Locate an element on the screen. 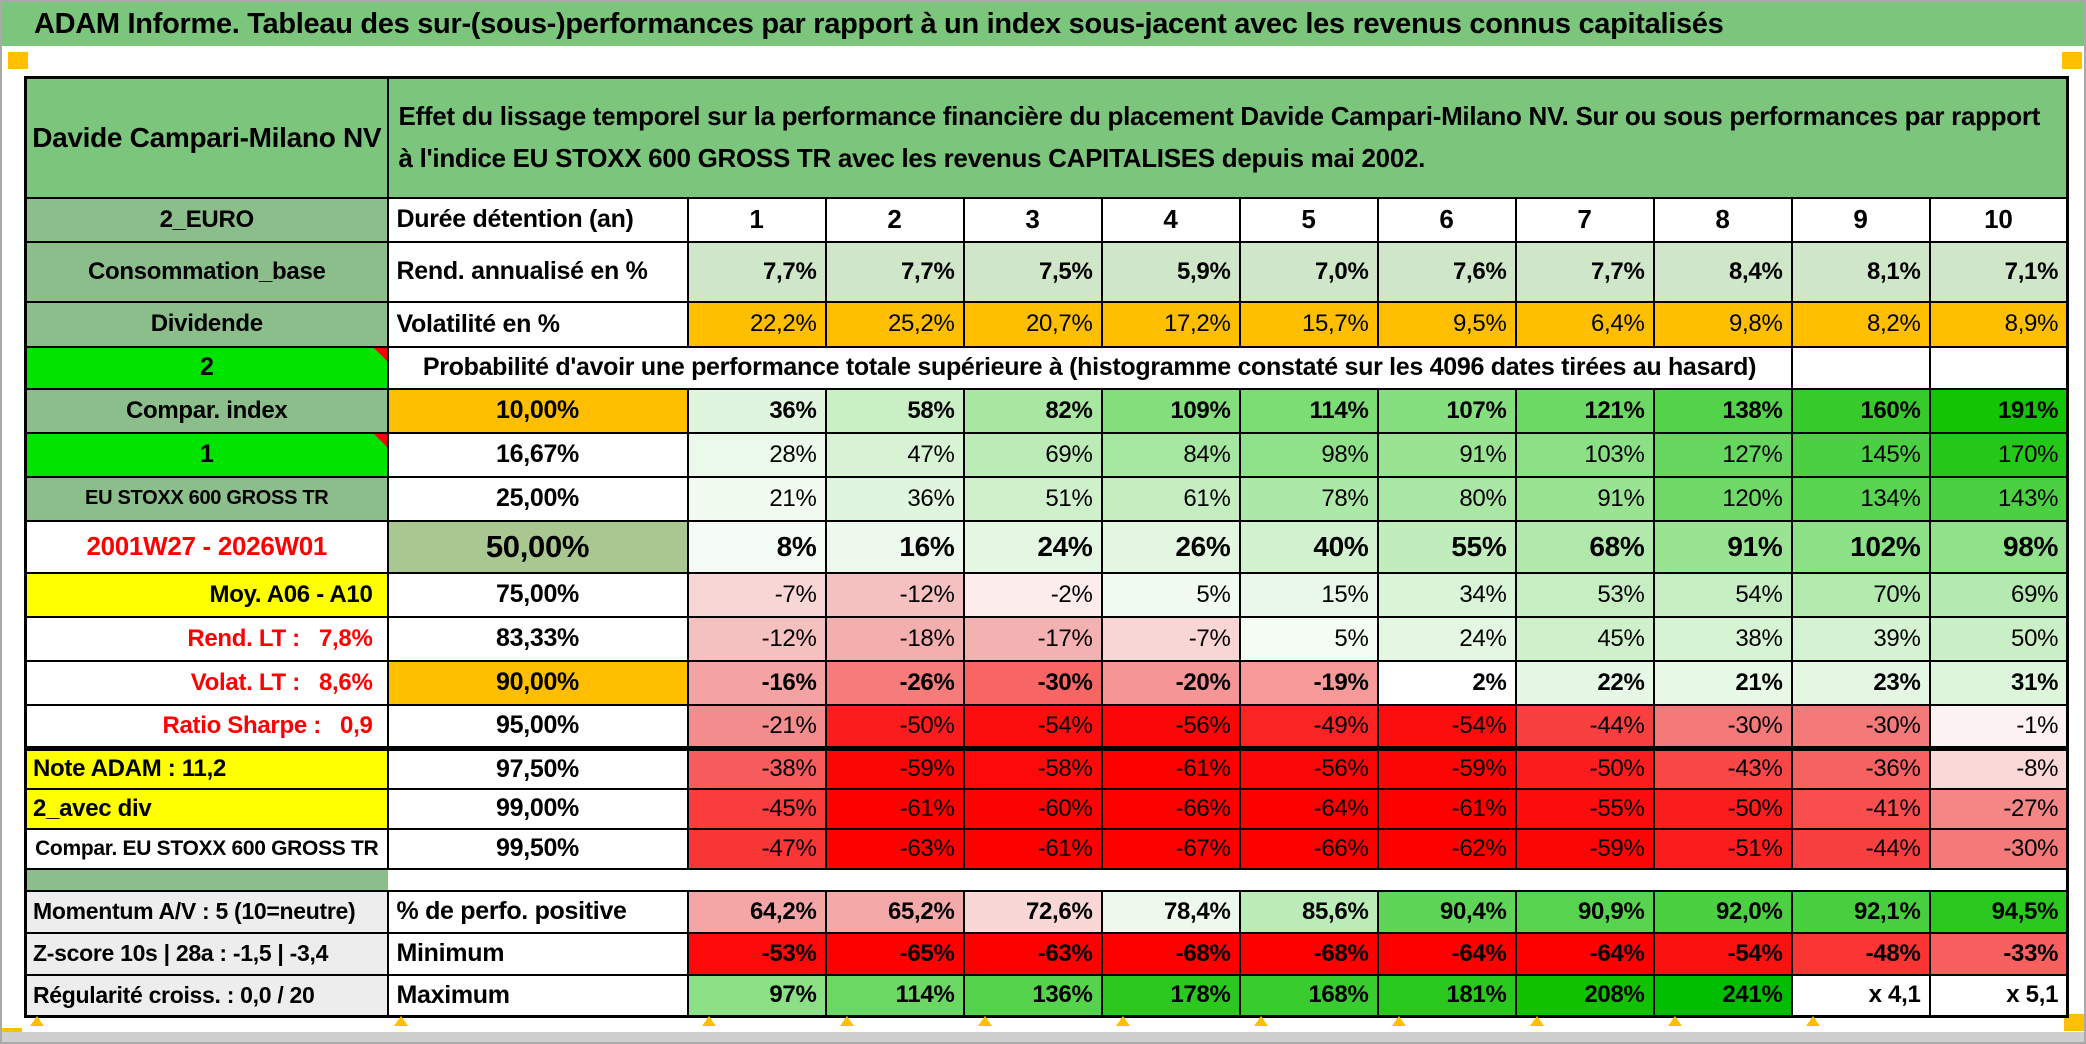 The width and height of the screenshot is (2086, 1044). p75-cell-3: -12% is located at coordinates (894, 594).